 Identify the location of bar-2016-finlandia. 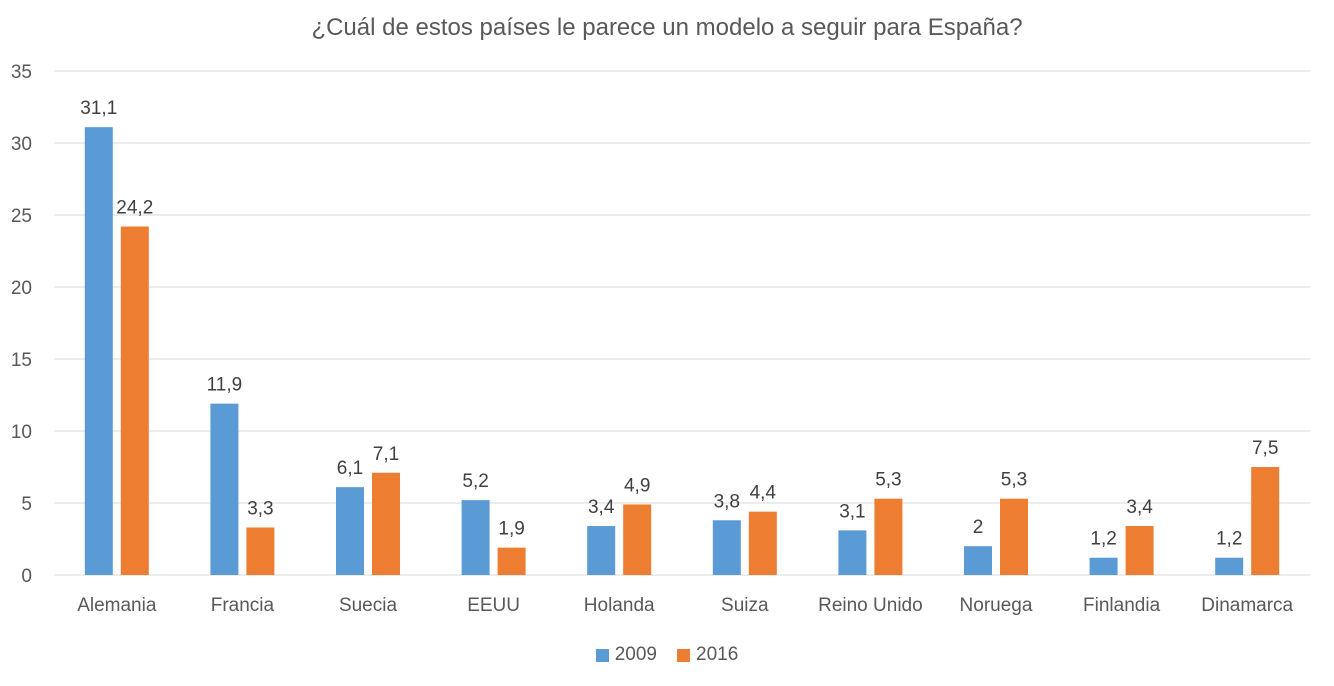
(1139, 550).